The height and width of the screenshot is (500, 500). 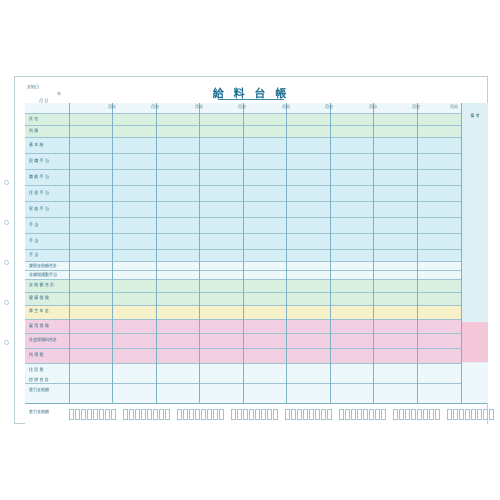 What do you see at coordinates (44, 100) in the screenshot?
I see `issue-monthday-label: 月 日` at bounding box center [44, 100].